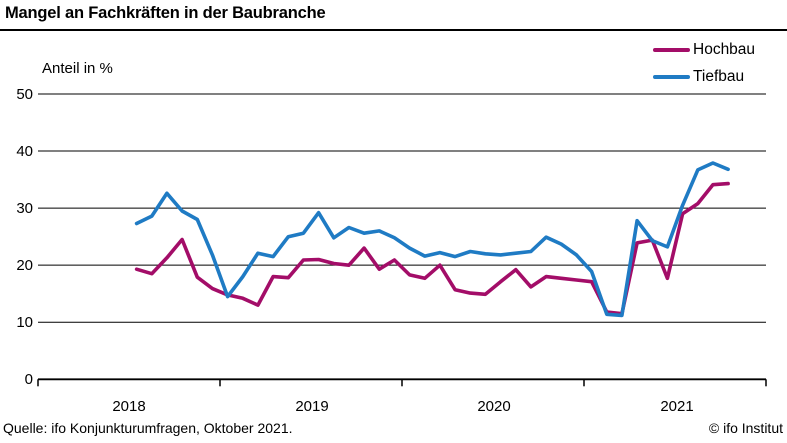 The height and width of the screenshot is (443, 787). I want to click on chart-legend: Hochbau Tiefbau, so click(704, 63).